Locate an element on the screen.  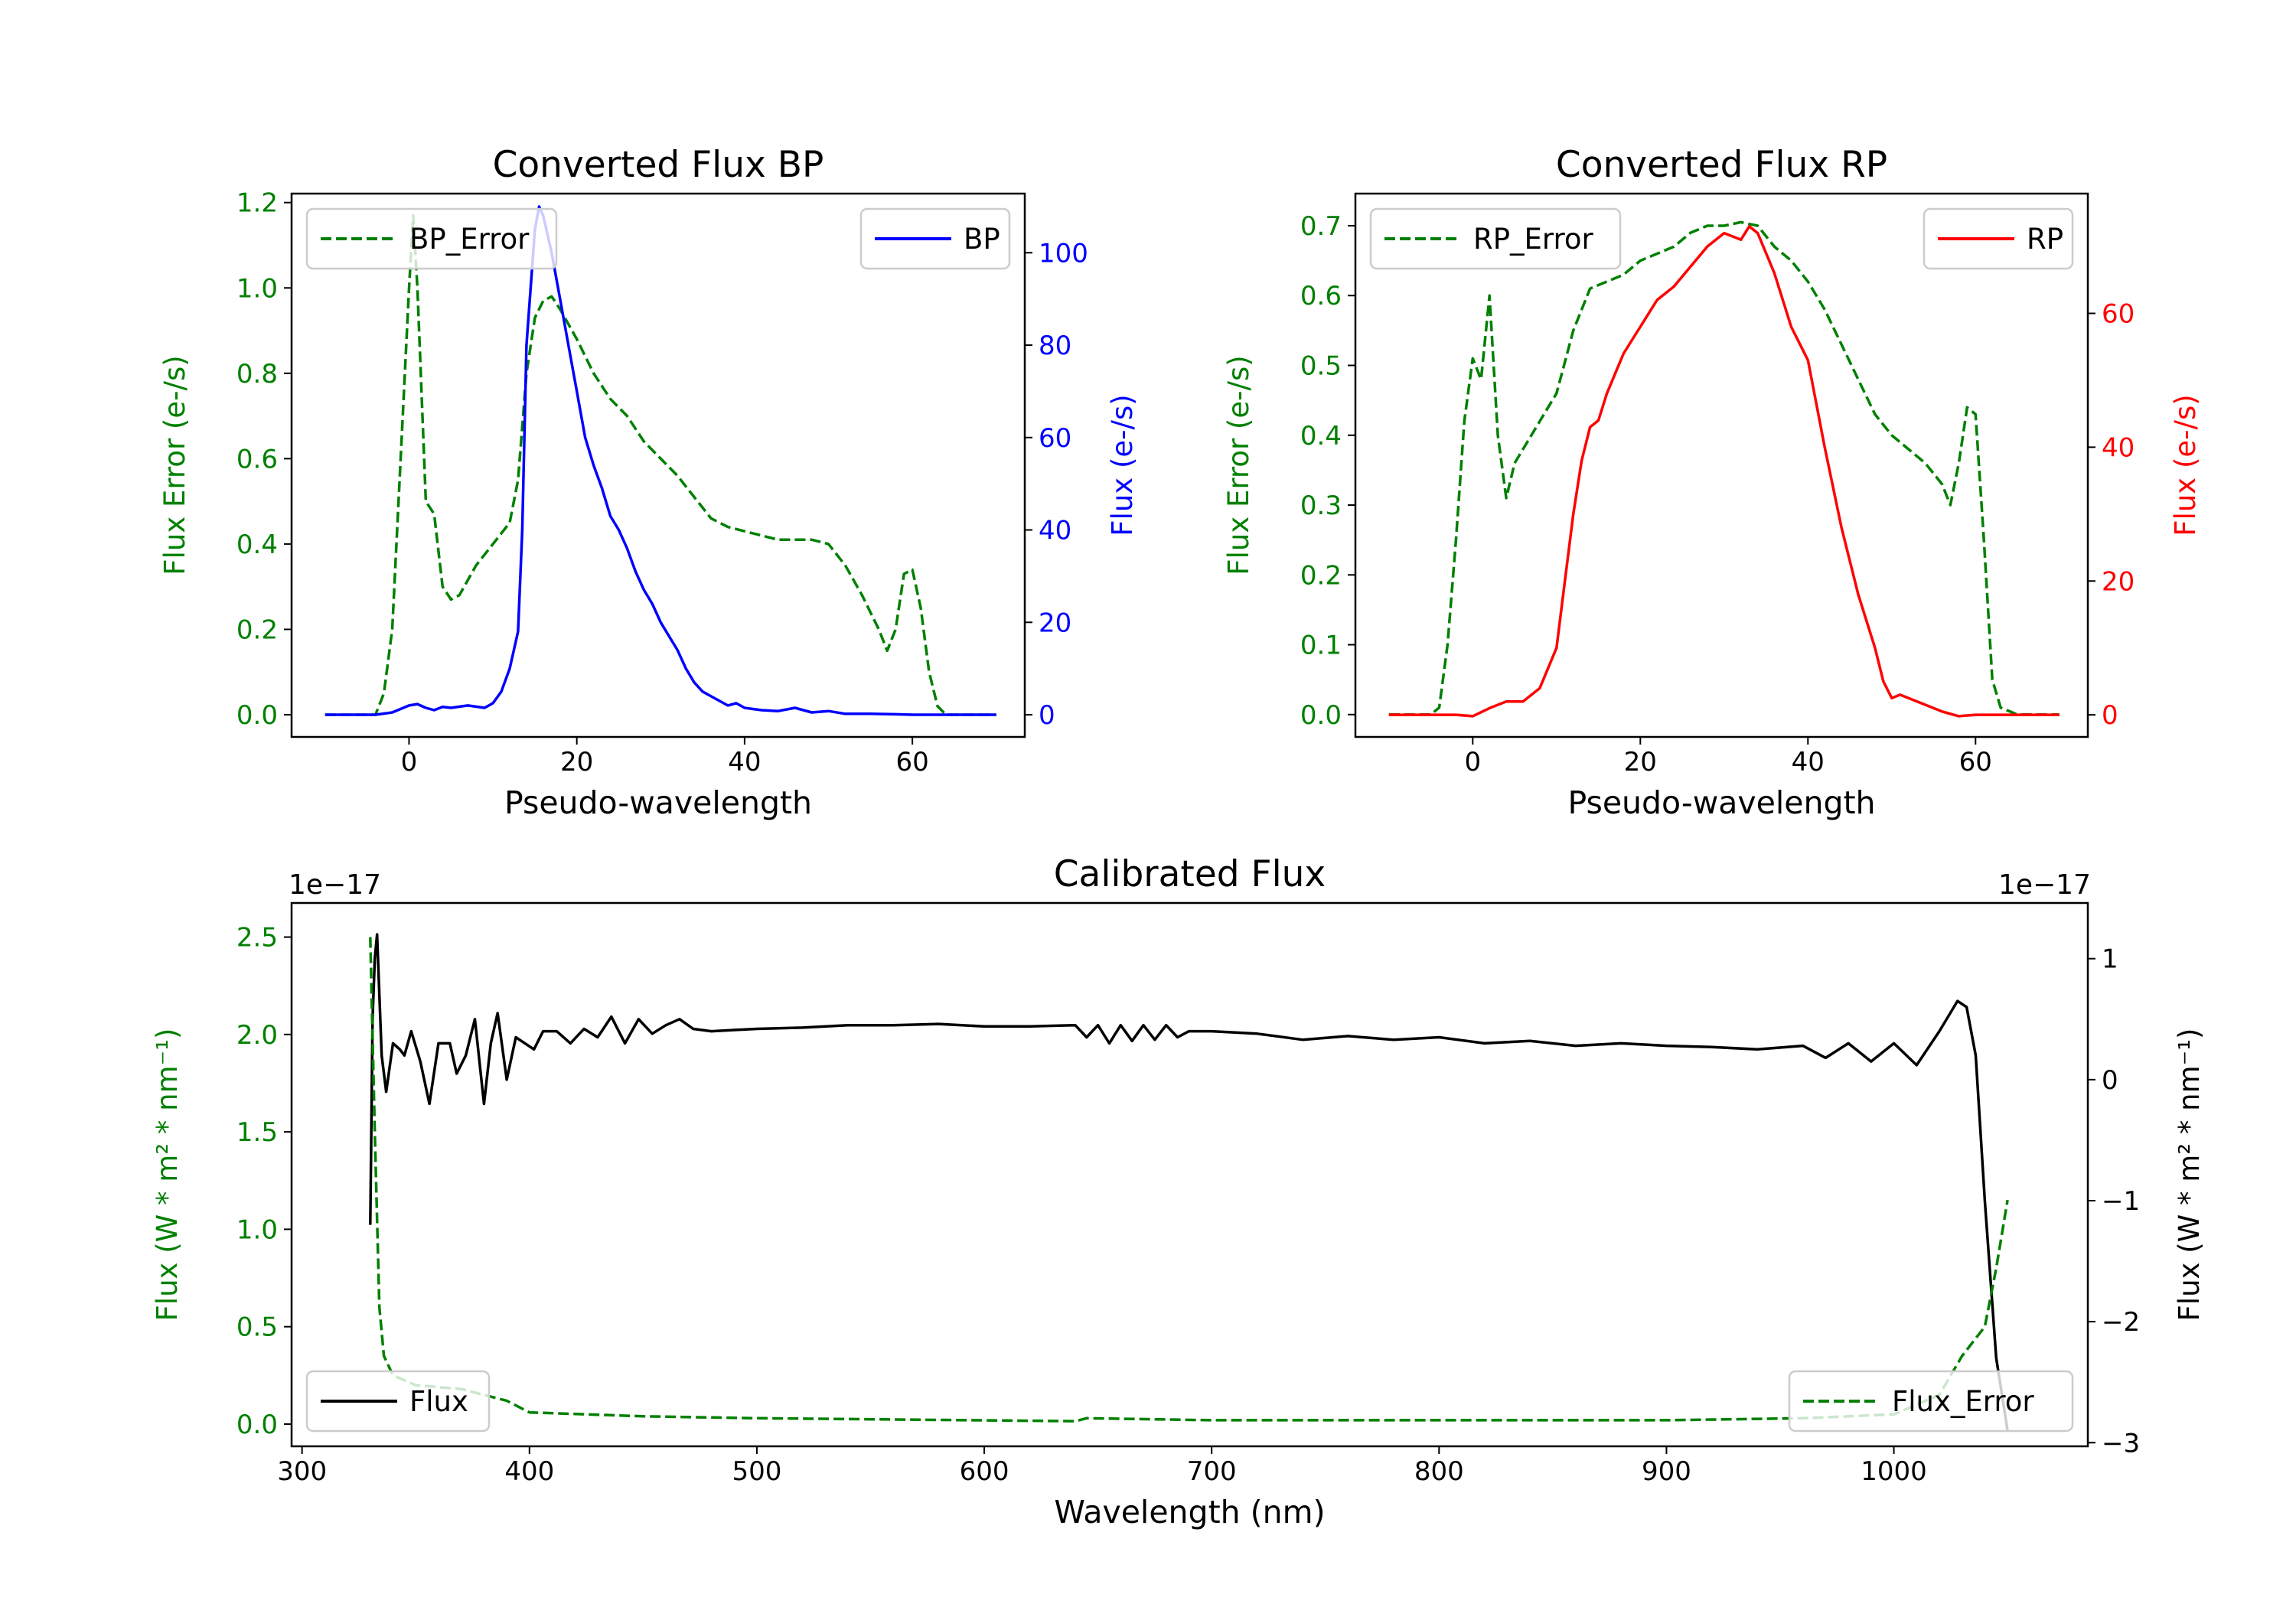
x-tick-label: 400 is located at coordinates (529, 1471).